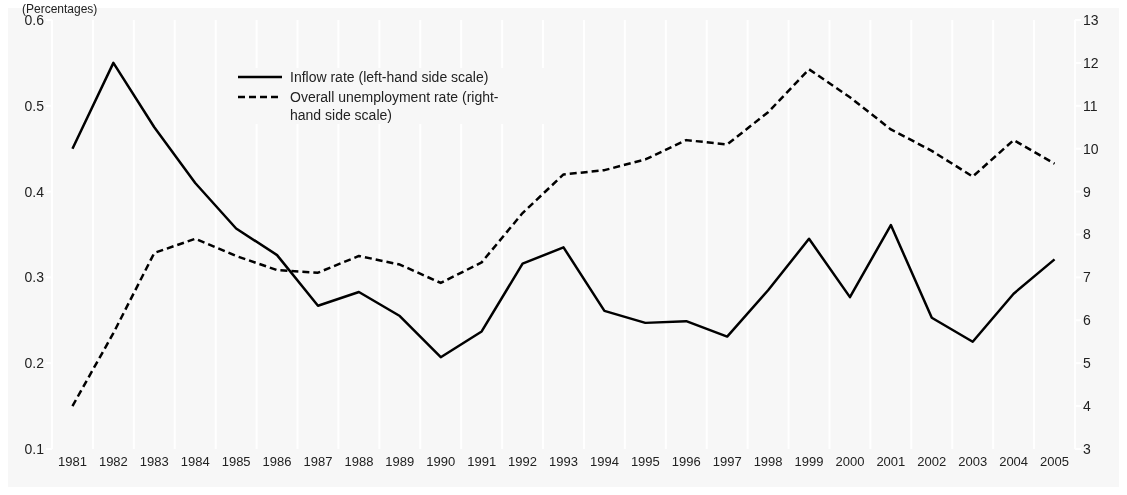  What do you see at coordinates (359, 462) in the screenshot?
I see `x-tick-label: 1988` at bounding box center [359, 462].